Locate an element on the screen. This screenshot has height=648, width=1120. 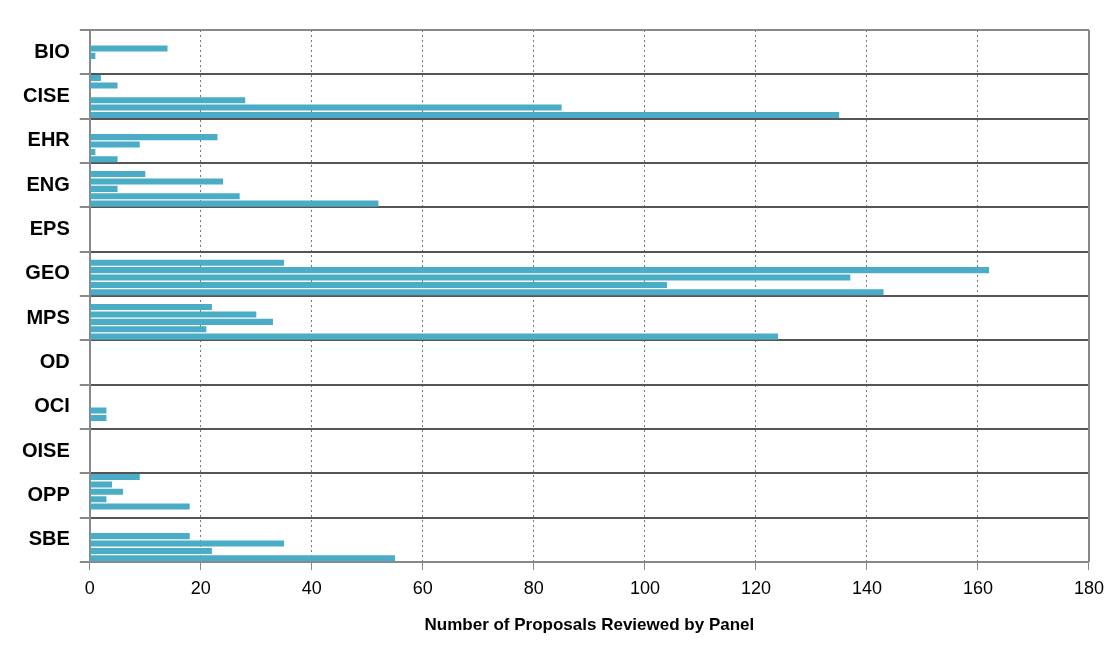
y-tick-label: OISE is located at coordinates (46, 449).